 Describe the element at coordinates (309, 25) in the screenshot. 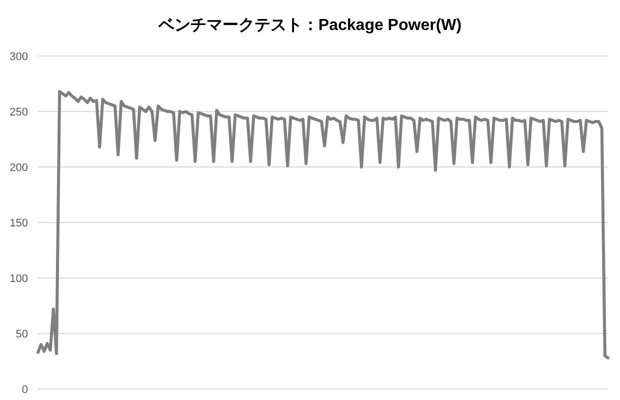

I see `chart-title: ベンチマークテスト：Package Power(W)` at that location.